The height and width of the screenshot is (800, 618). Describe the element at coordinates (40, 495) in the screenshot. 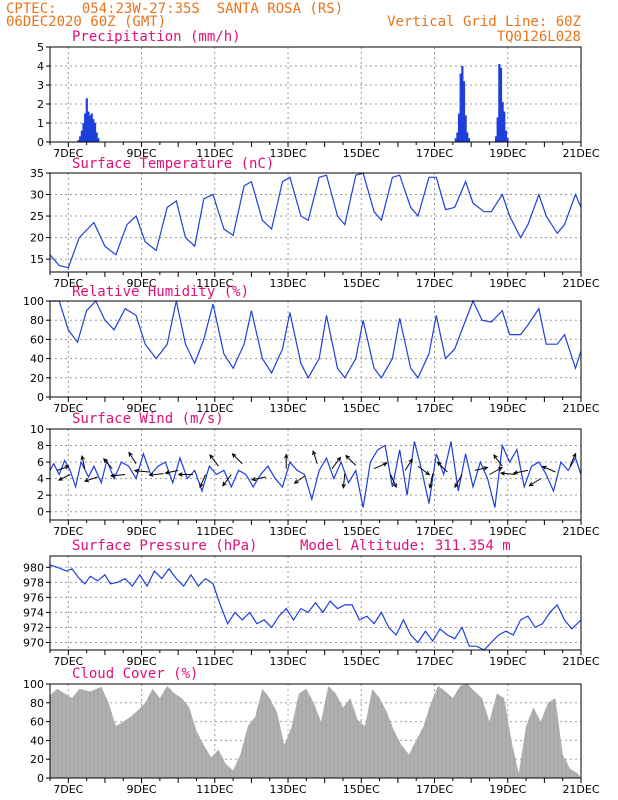

I see `y-tick-label: 2` at that location.